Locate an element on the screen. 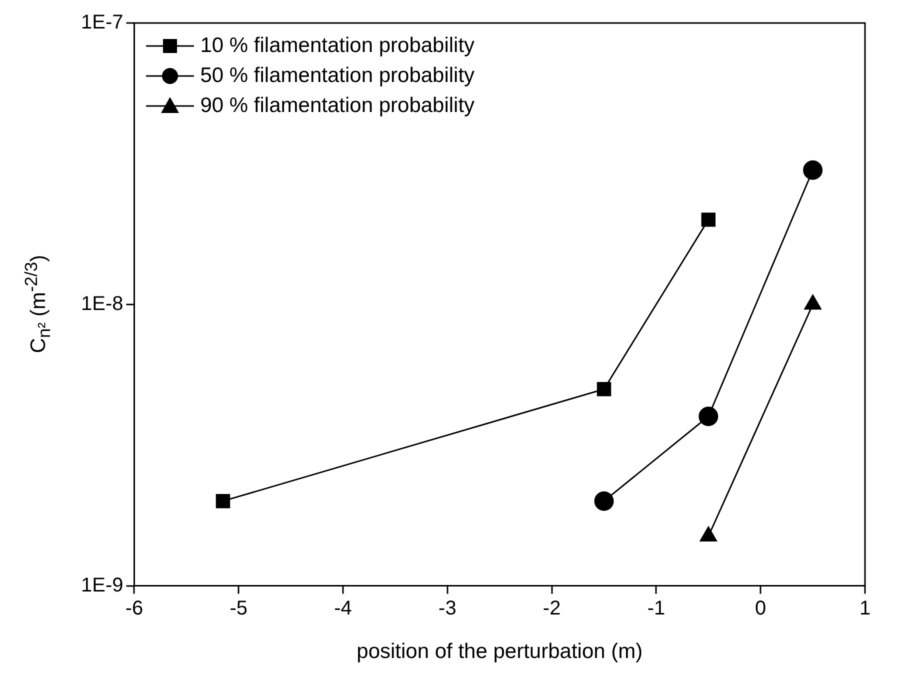 The height and width of the screenshot is (687, 903). y-tick-label: 1E-8 is located at coordinates (102, 303).